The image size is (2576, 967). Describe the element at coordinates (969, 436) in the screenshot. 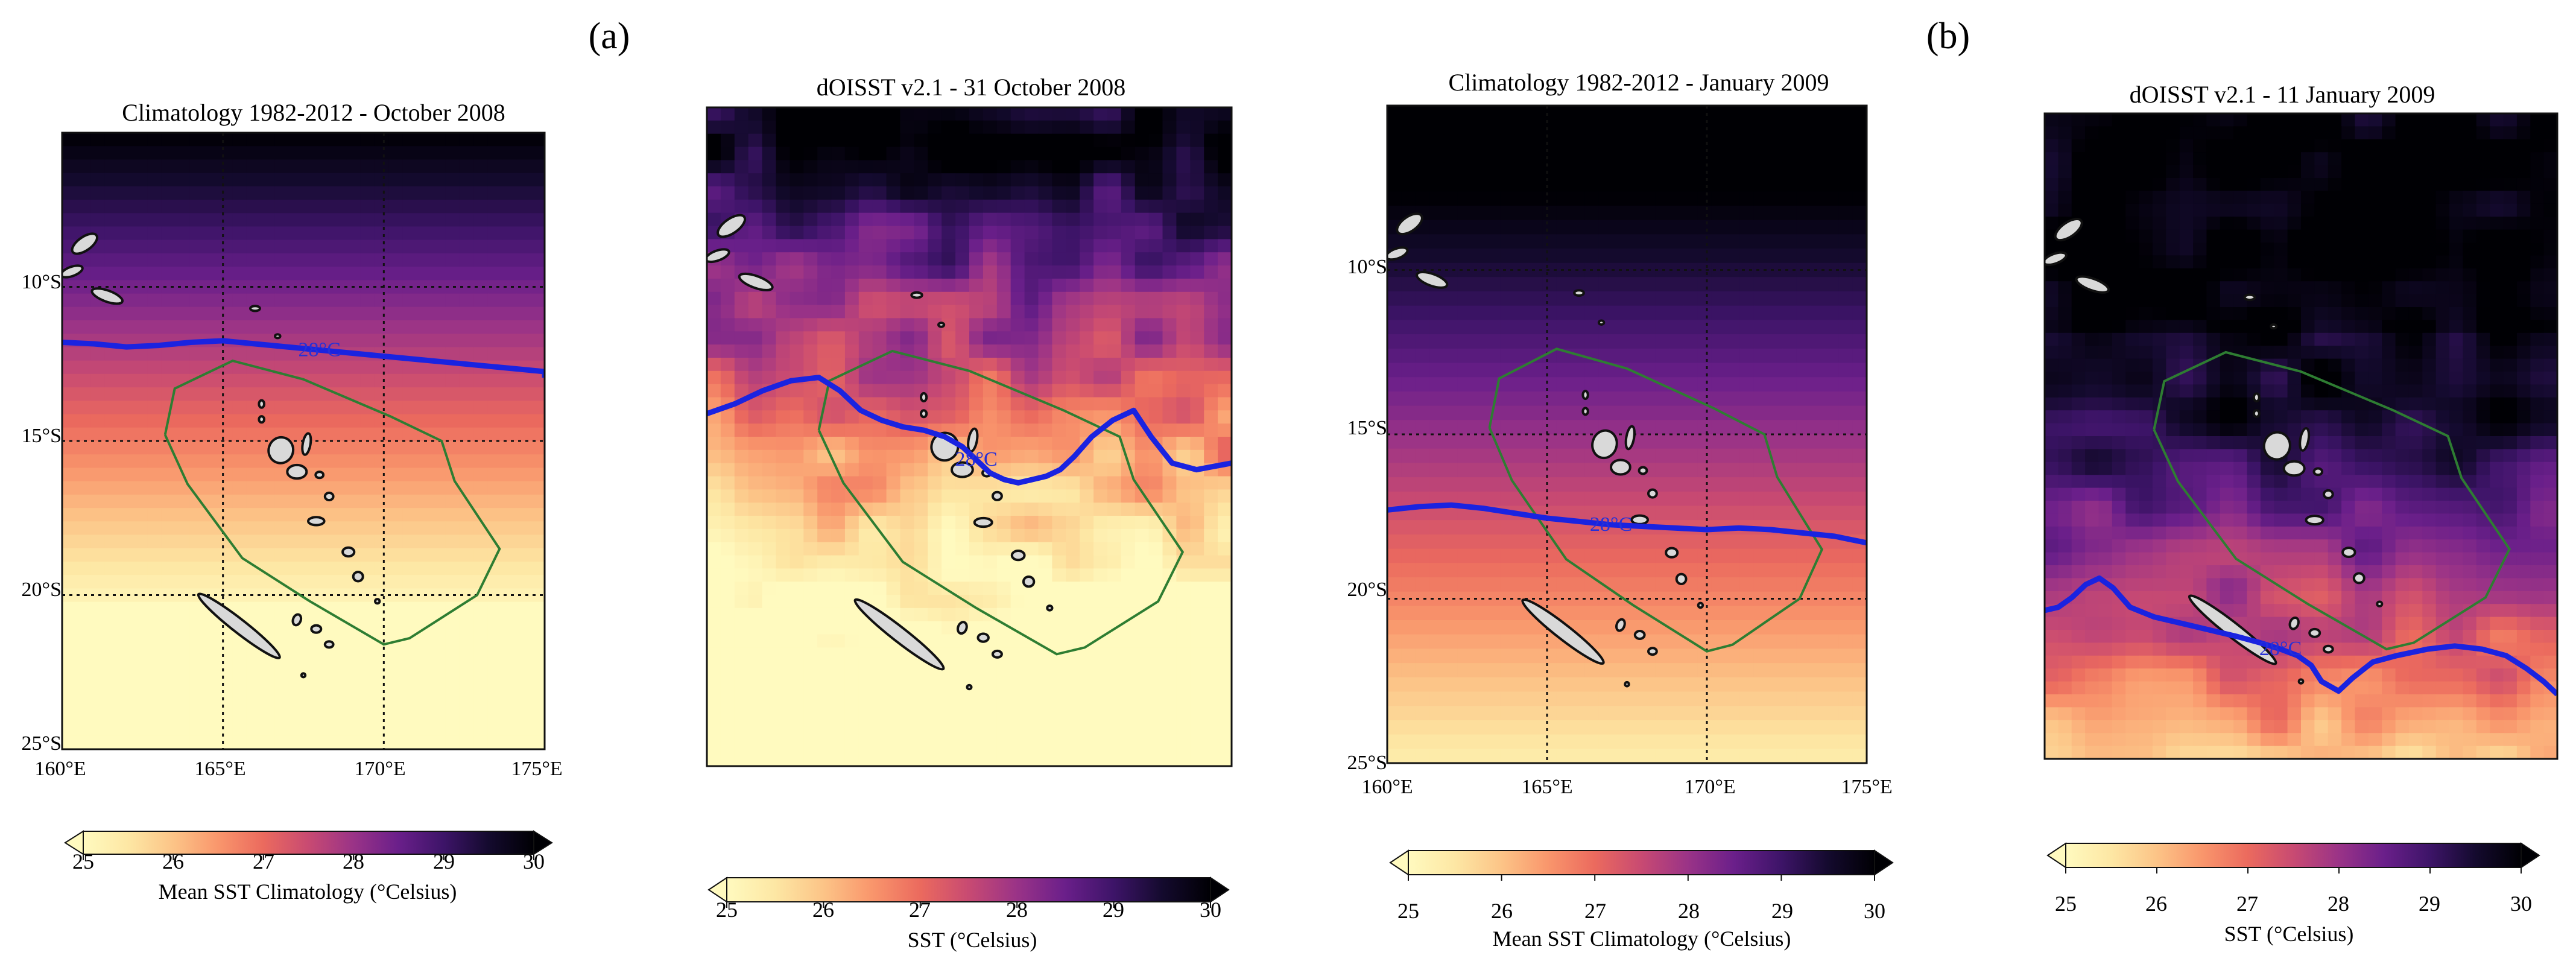

I see `map-frame` at that location.